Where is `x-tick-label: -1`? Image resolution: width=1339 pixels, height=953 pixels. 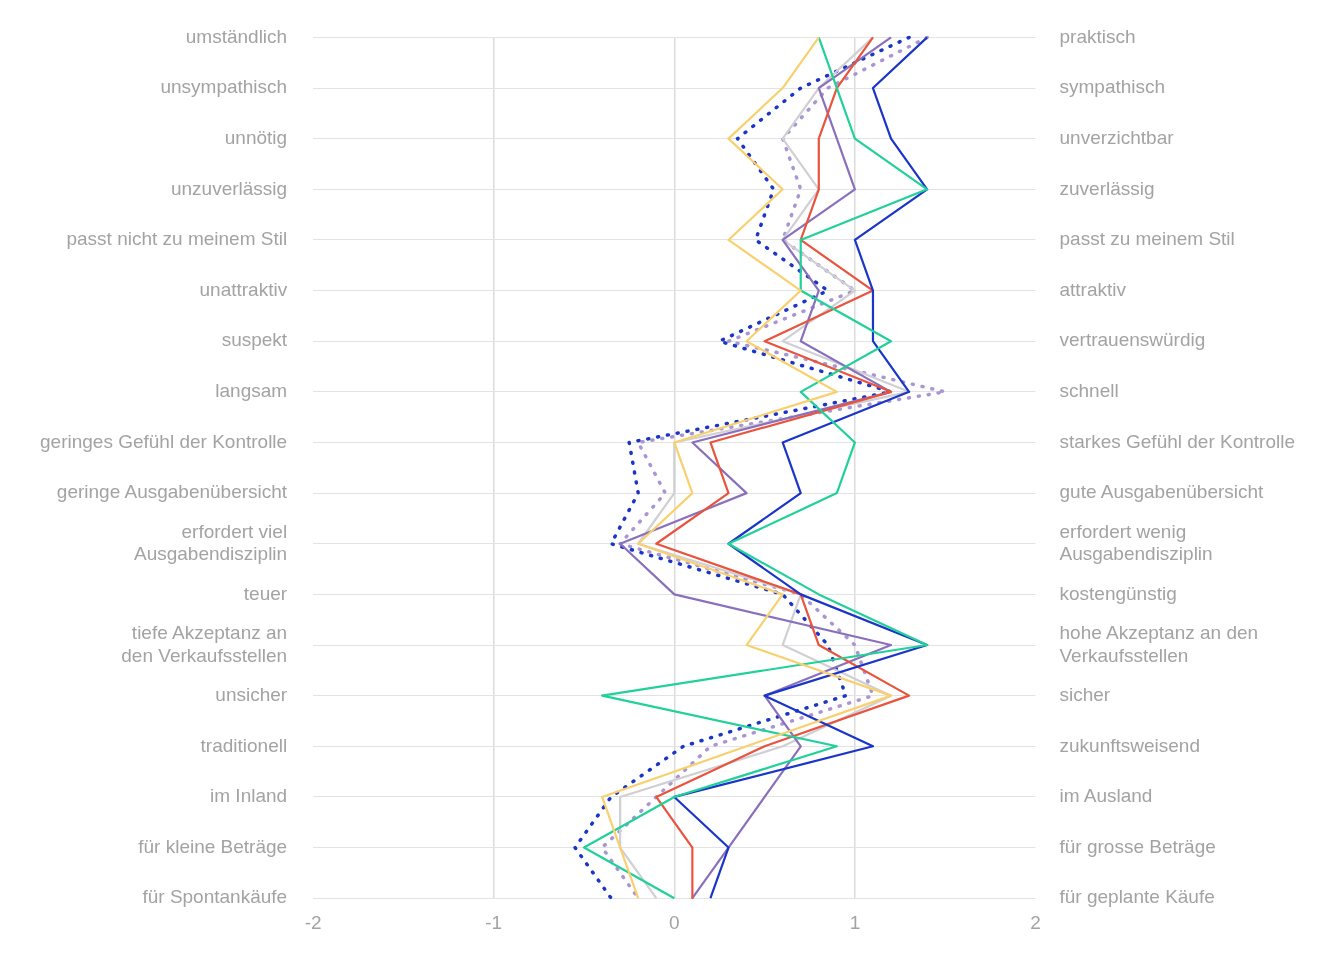
x-tick-label: -1 is located at coordinates (494, 922).